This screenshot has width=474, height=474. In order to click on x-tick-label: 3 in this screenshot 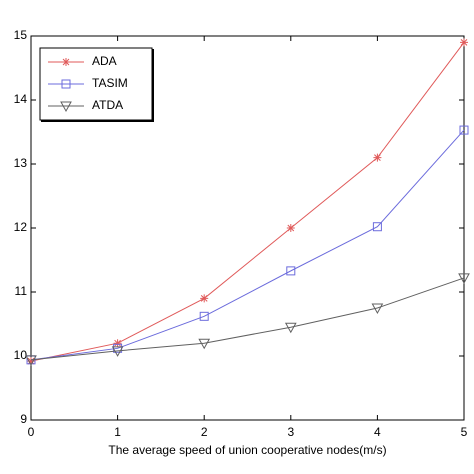, I will do `click(290, 432)`.